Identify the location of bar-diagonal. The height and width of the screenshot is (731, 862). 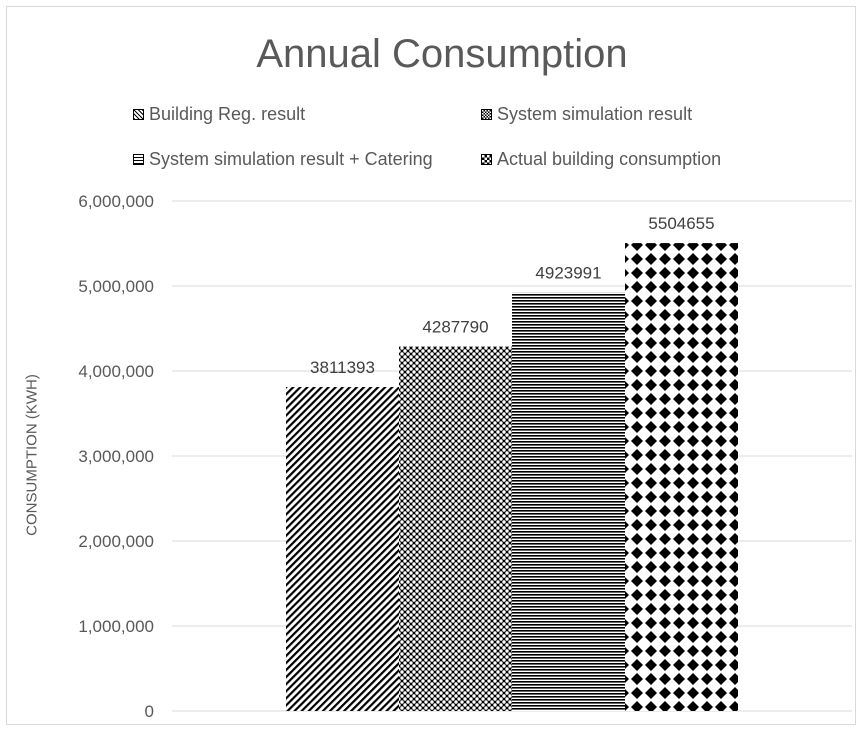
(342, 549).